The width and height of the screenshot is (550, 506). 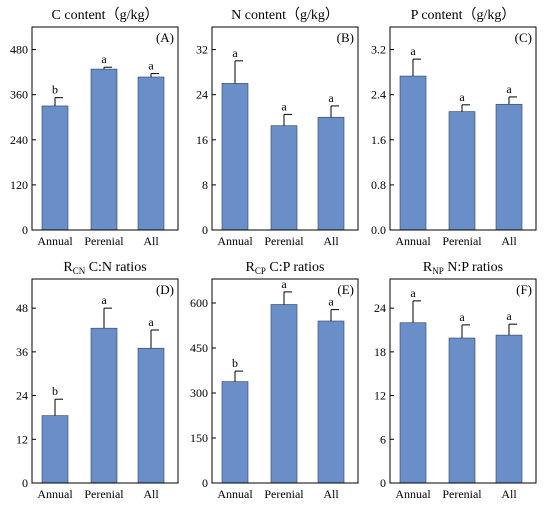 I want to click on y-tick-label: 48, so click(x=22, y=308).